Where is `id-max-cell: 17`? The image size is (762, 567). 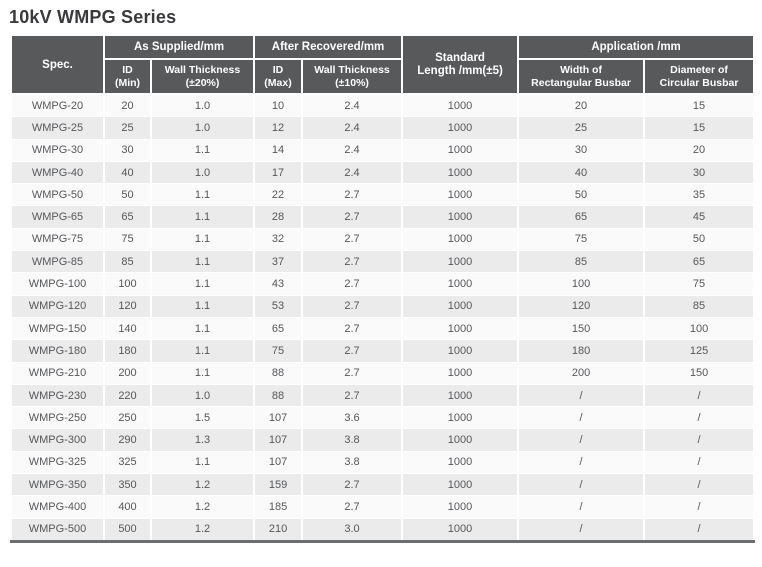 id-max-cell: 17 is located at coordinates (278, 172).